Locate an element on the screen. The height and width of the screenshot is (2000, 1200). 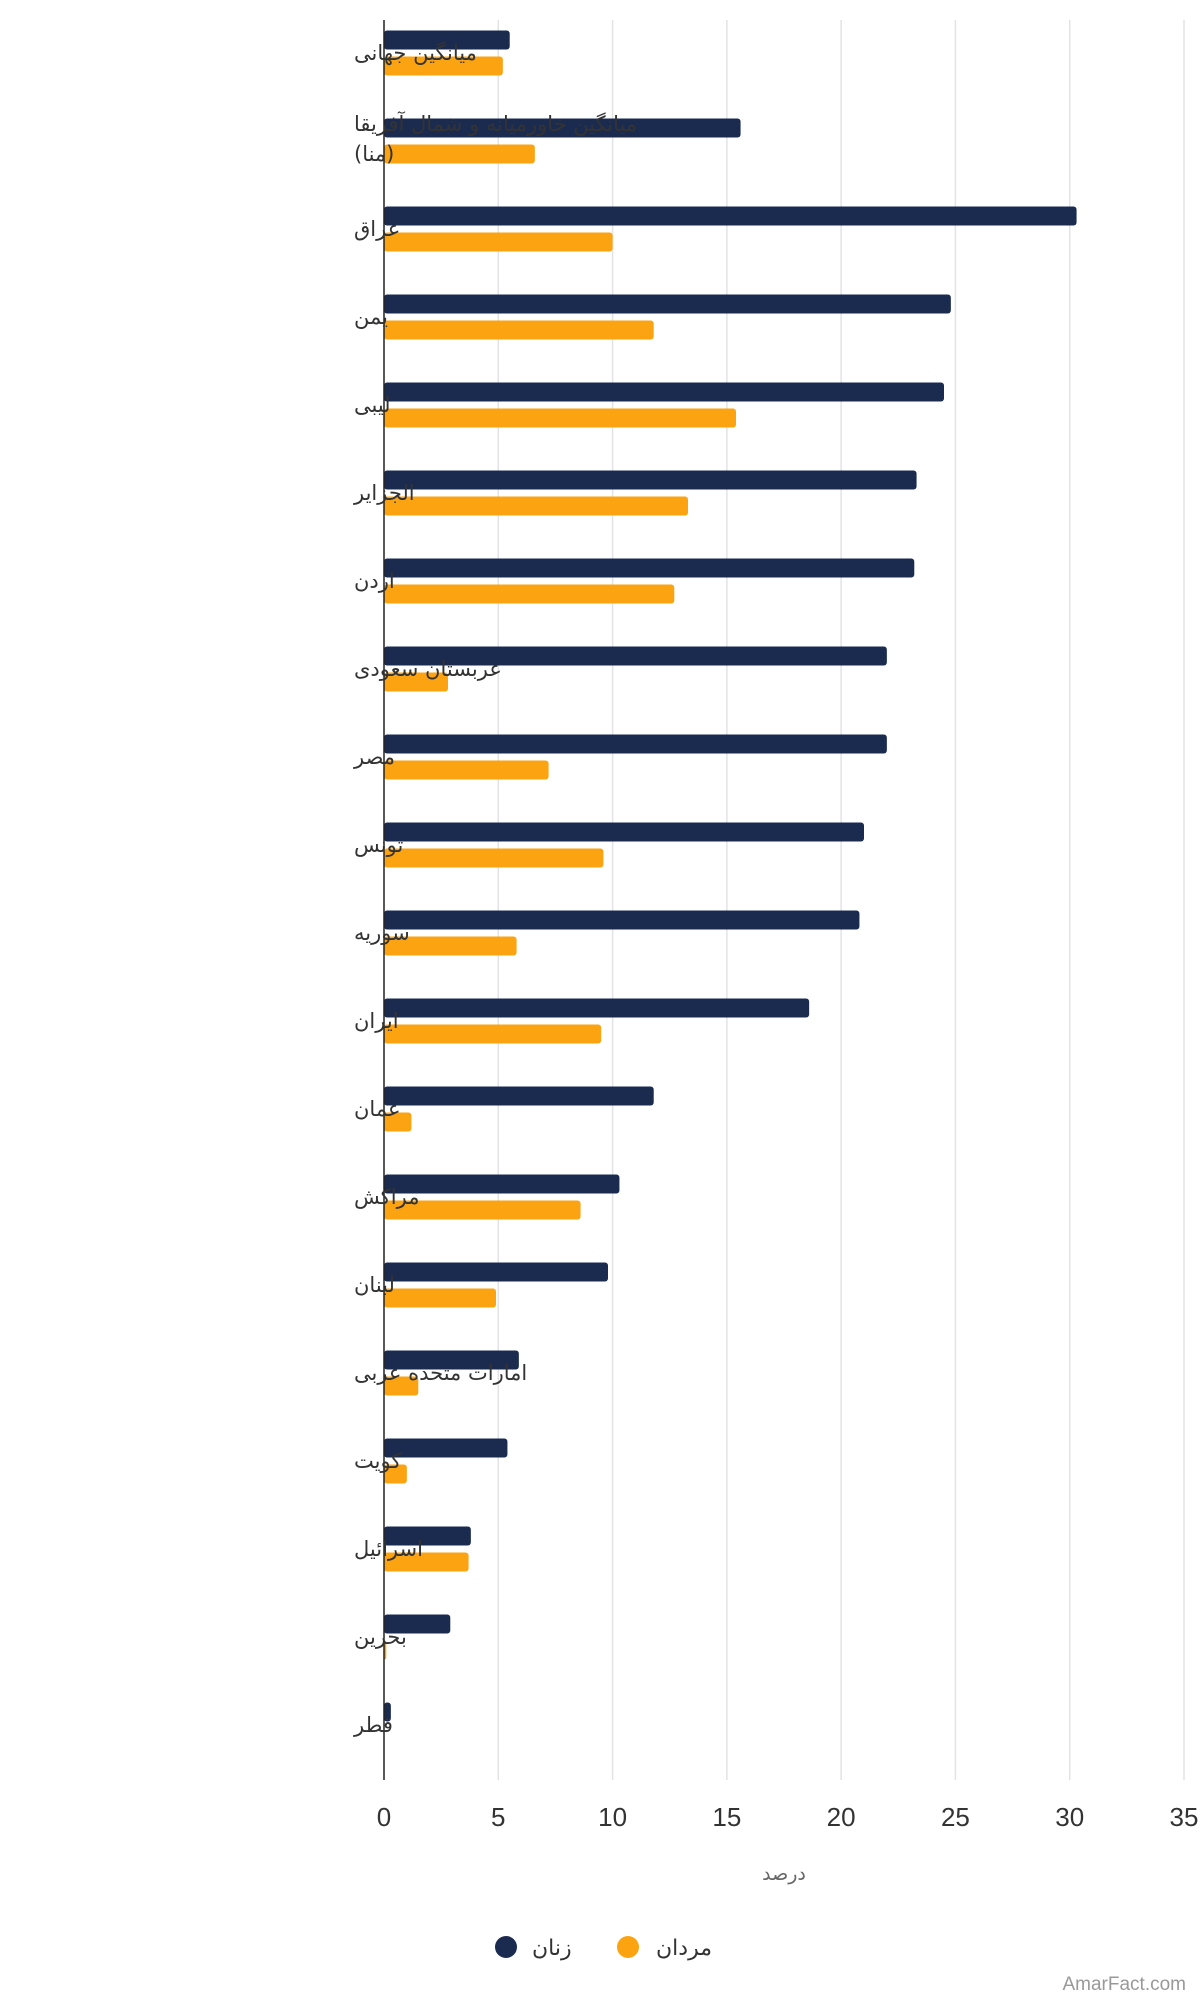
category-label: یمن is located at coordinates (371, 317).